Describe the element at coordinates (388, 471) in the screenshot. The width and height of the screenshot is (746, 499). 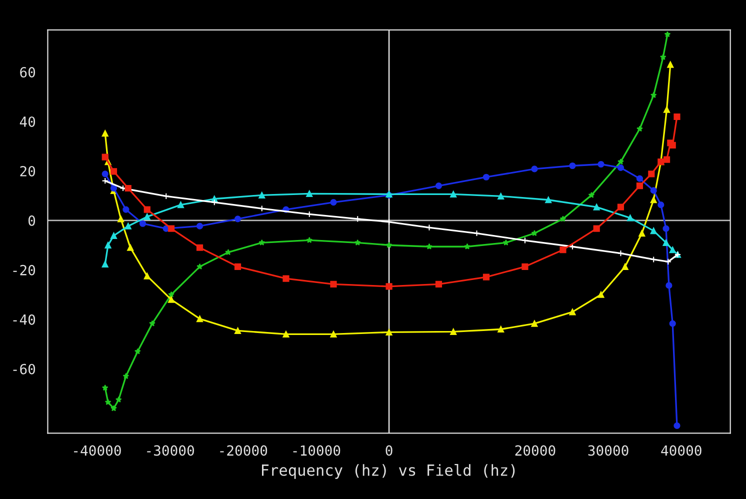
I see `x-axis-title: Frequency (hz) vs Field (hz)` at that location.